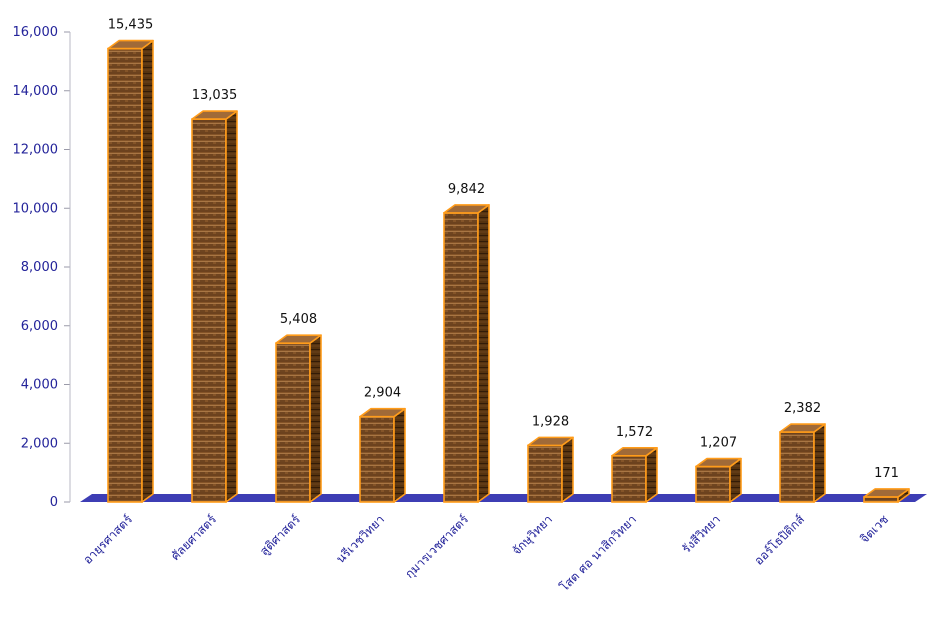 This screenshot has width=927, height=624. What do you see at coordinates (466, 189) in the screenshot?
I see `data-label: 9,842` at bounding box center [466, 189].